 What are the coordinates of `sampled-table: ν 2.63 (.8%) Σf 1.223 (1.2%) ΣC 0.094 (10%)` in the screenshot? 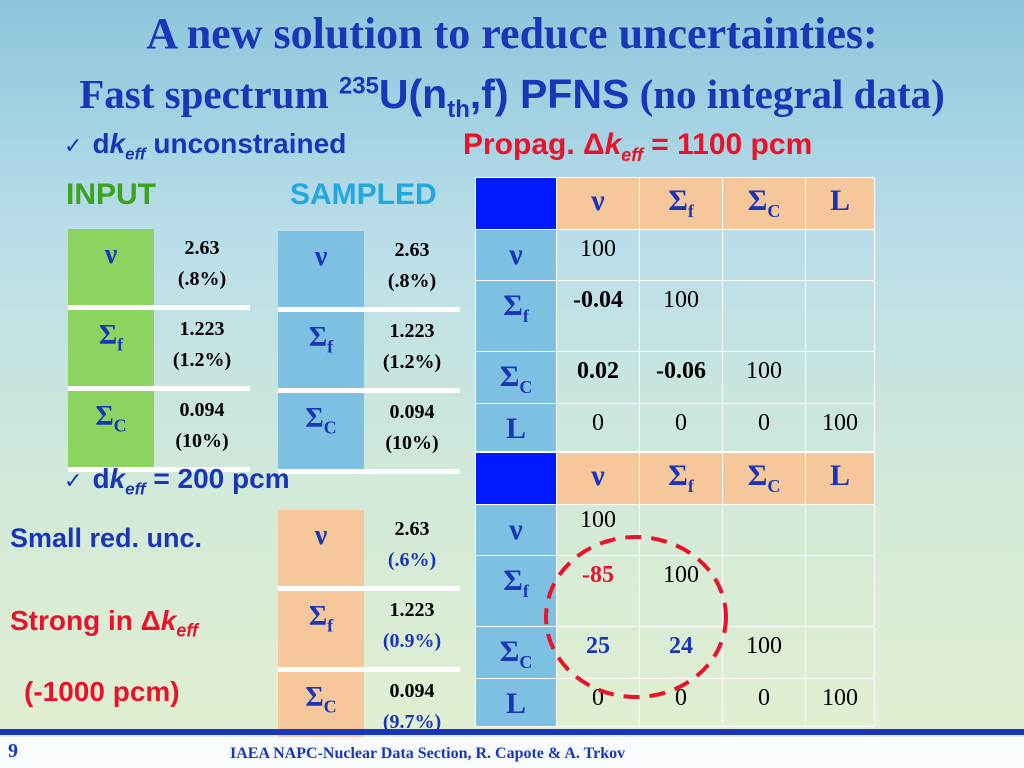 It's located at (369, 352).